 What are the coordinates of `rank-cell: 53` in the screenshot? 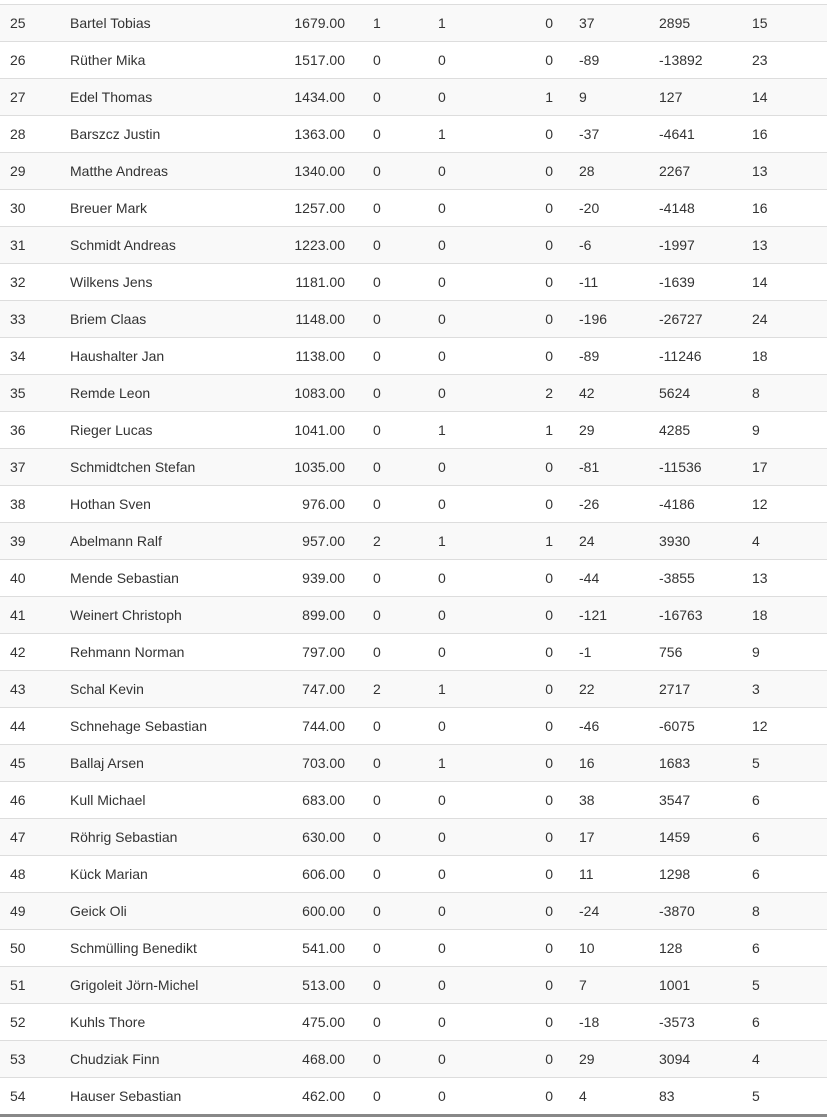 It's located at (18, 1059).